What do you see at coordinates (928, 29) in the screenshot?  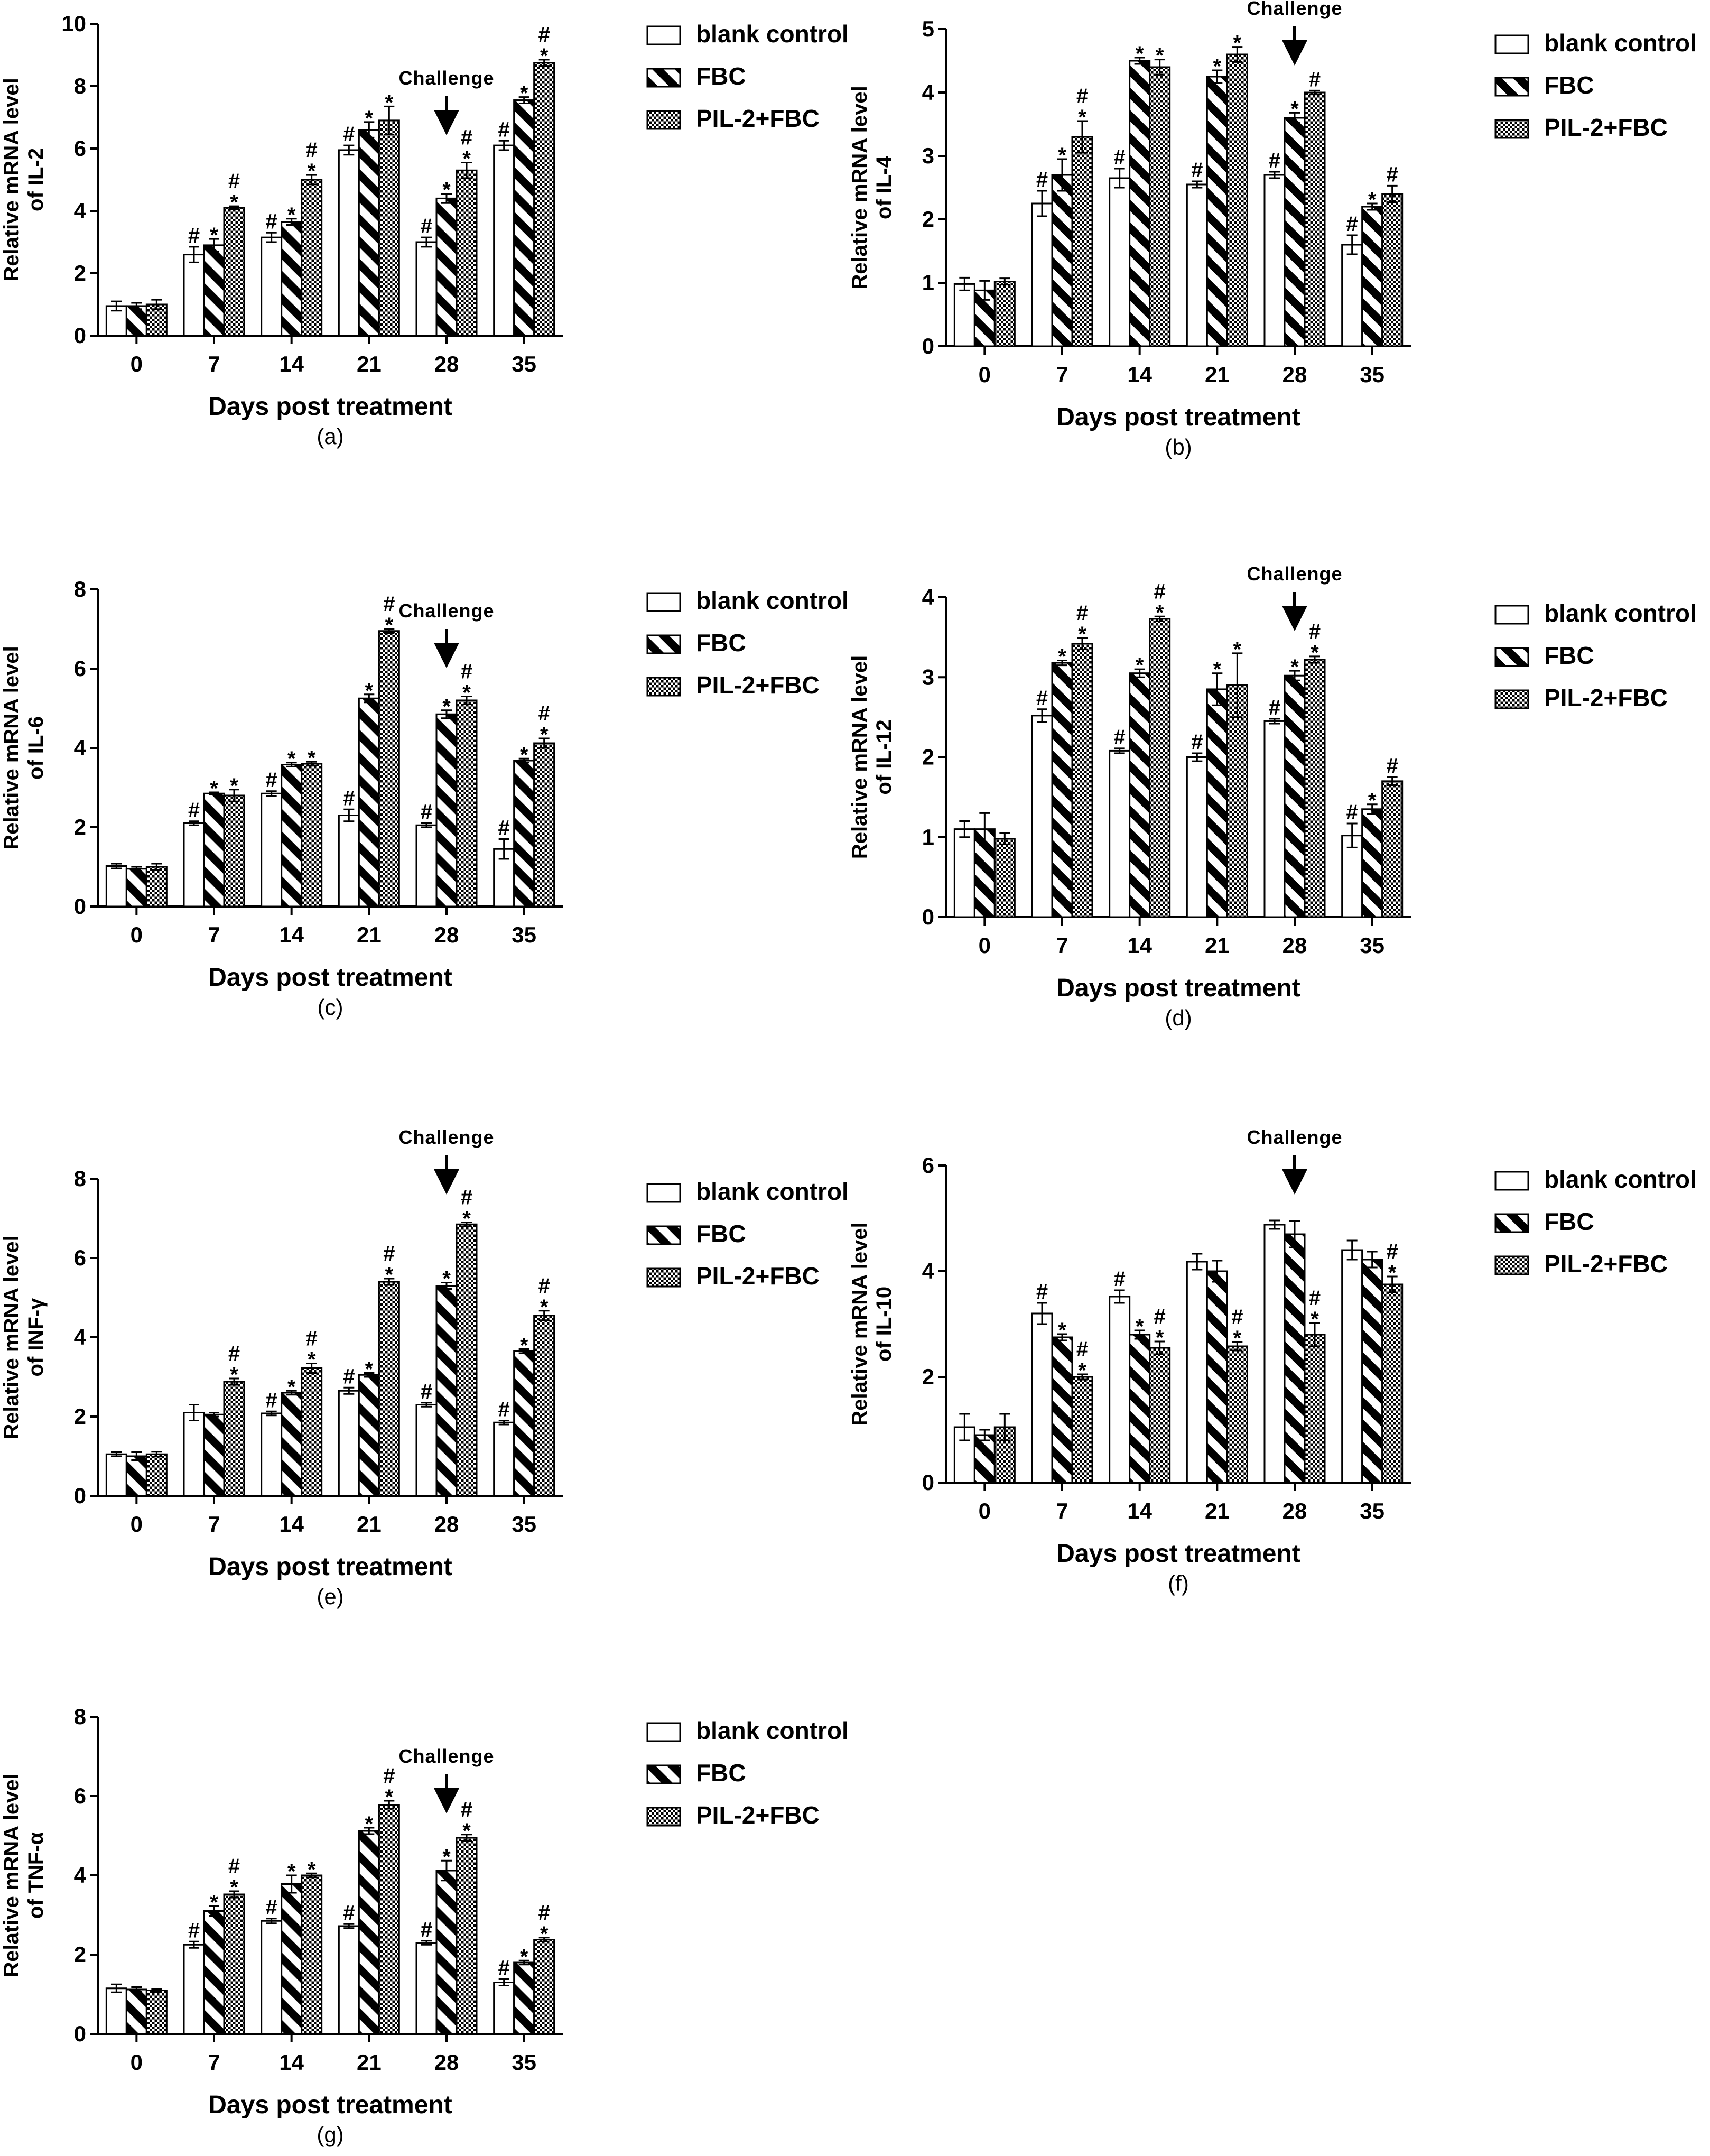 I see `y-tick-label: 5` at bounding box center [928, 29].